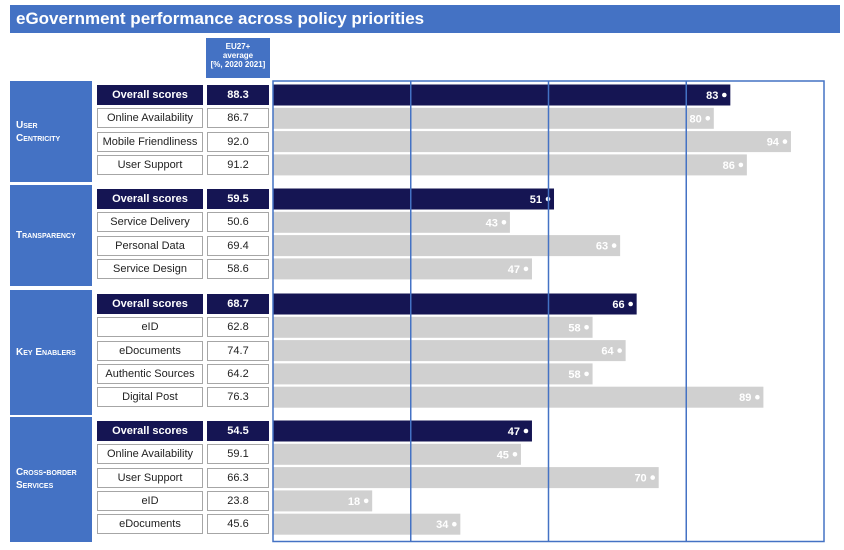 This screenshot has width=844, height=550. I want to click on indicator-label: Service Delivery, so click(150, 222).